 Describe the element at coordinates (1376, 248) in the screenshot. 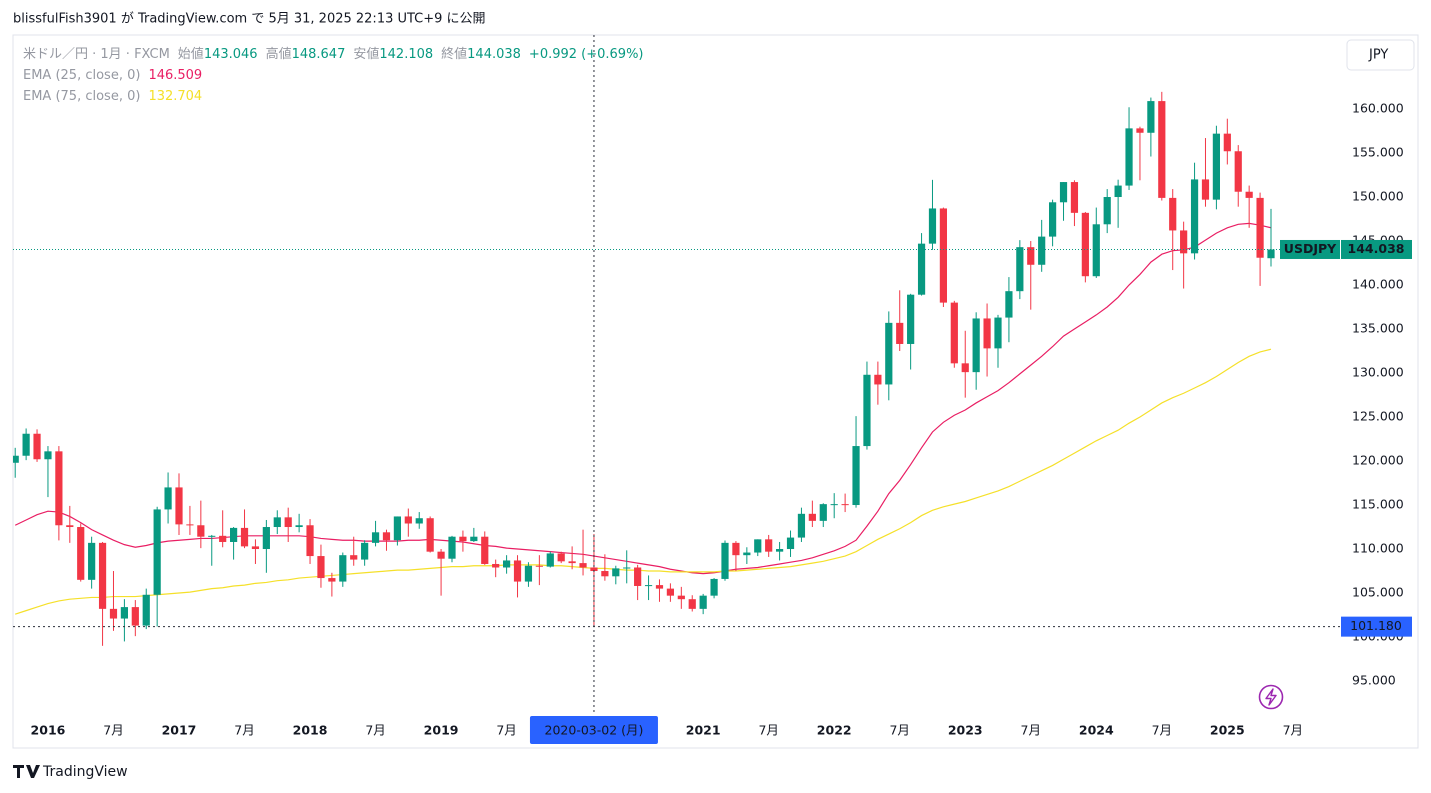

I see `price-tag-text: 144.038` at that location.